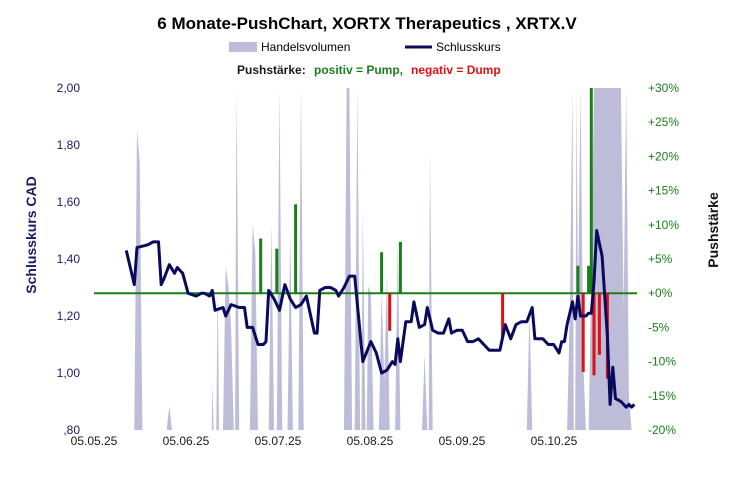 This screenshot has height=480, width=734. I want to click on push-legend-prefix: Pushstärke:, so click(271, 70).